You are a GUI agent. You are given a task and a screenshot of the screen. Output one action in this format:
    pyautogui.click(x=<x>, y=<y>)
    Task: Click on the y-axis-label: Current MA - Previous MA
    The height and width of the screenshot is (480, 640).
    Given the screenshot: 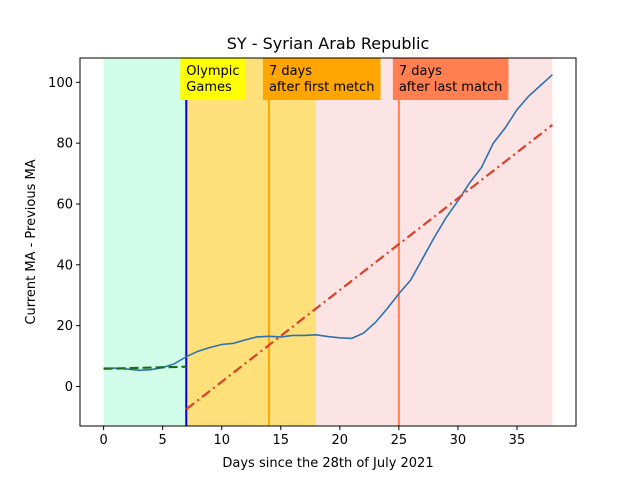 What is the action you would take?
    pyautogui.click(x=31, y=241)
    